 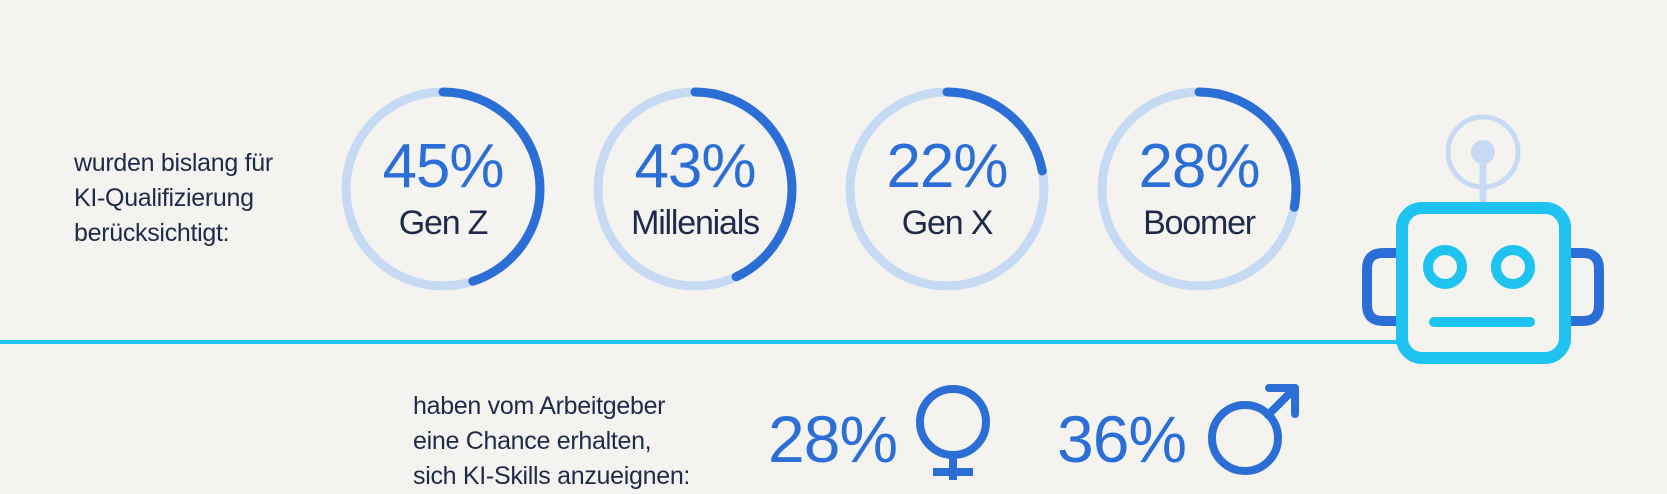 I want to click on female-percent: 28%, so click(x=833, y=439).